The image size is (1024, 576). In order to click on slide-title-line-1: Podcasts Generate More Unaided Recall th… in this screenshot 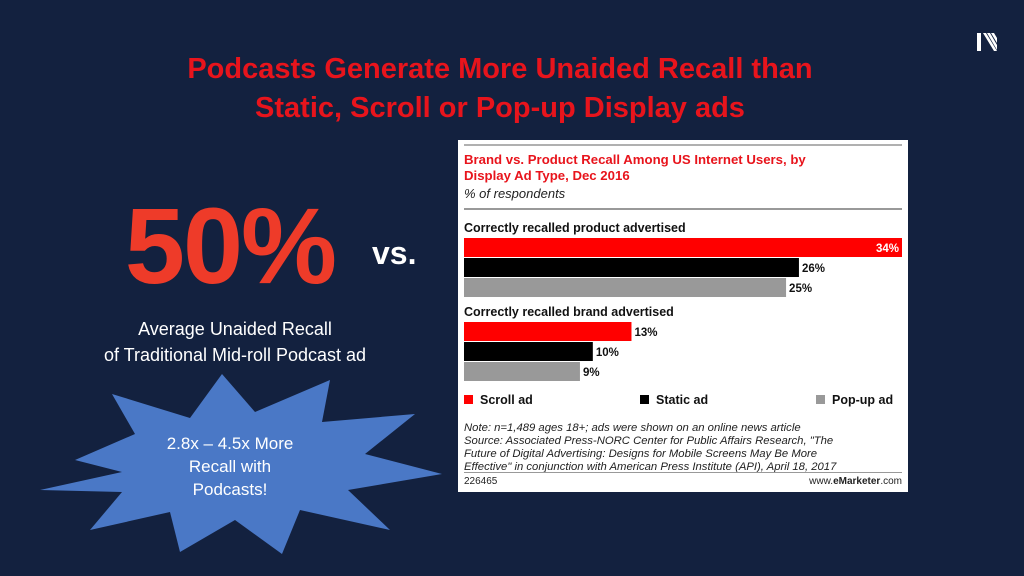, I will do `click(500, 69)`.